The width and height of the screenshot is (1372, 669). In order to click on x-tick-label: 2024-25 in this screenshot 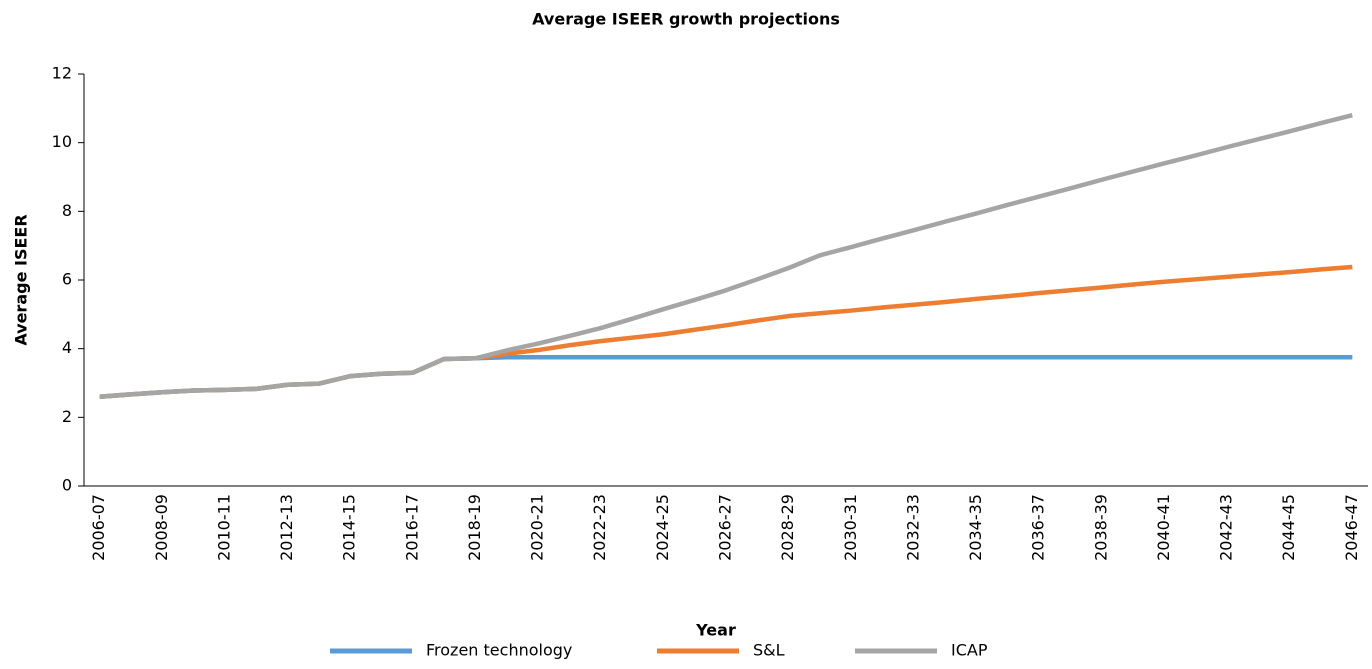, I will do `click(662, 527)`.